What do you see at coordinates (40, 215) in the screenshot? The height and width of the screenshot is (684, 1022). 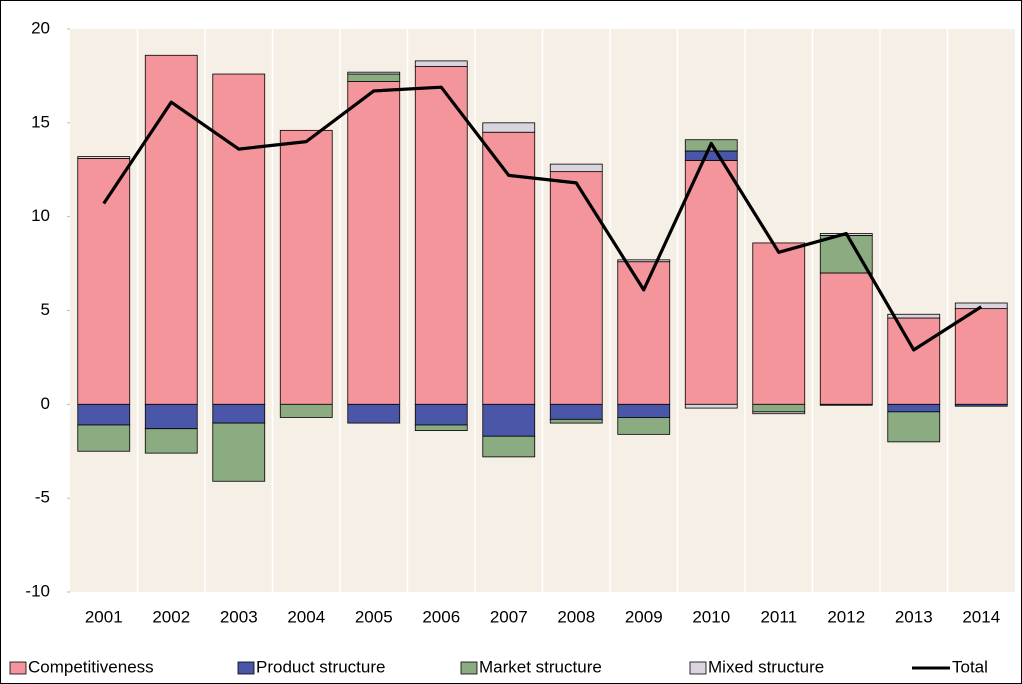 I see `y-tick-label: 10` at bounding box center [40, 215].